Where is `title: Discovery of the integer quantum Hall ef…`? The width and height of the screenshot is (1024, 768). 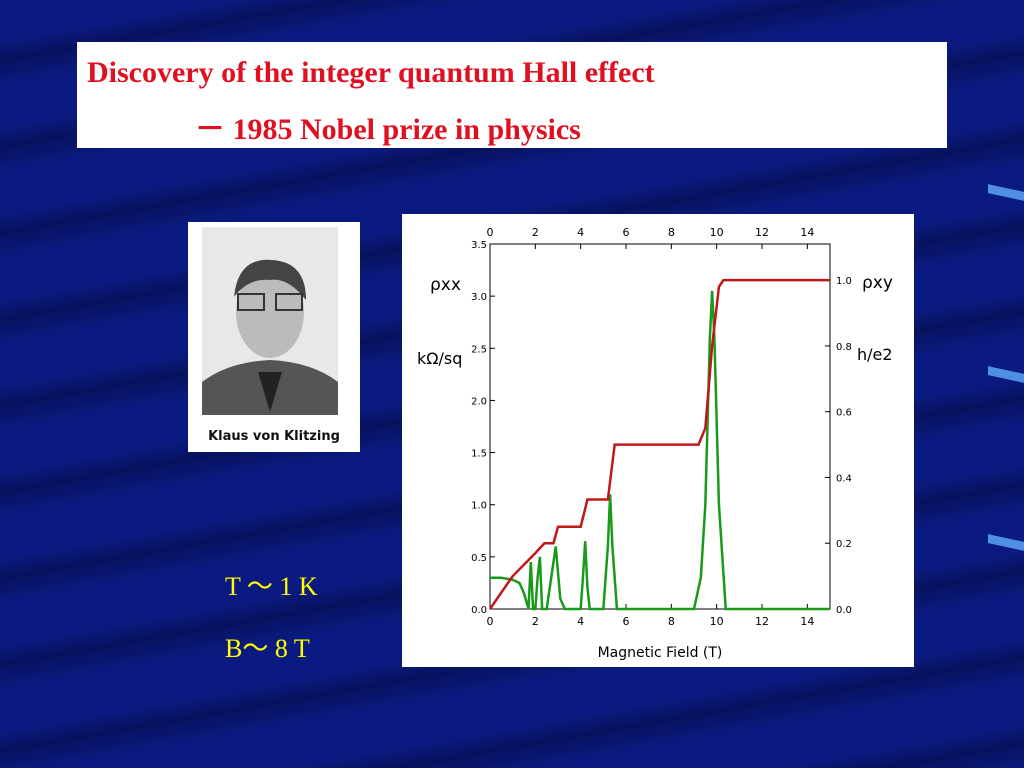 title: Discovery of the integer quantum Hall ef… is located at coordinates (371, 72).